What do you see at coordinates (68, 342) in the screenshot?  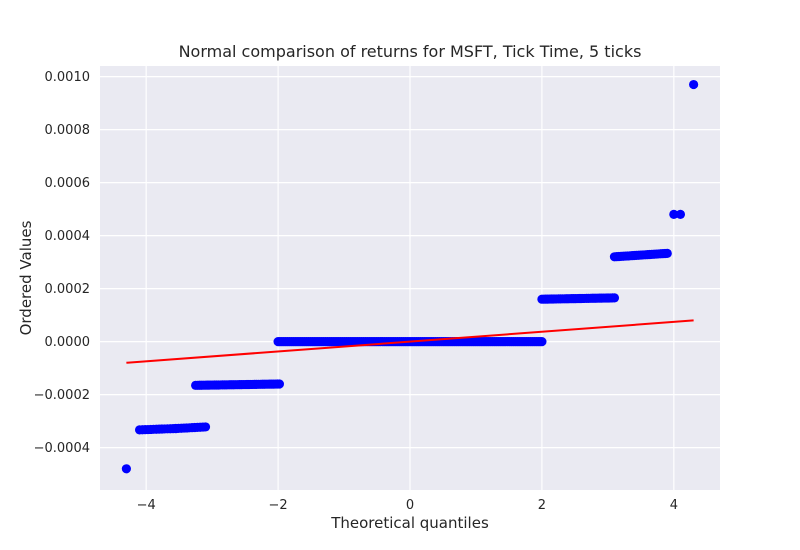 I see `y-tick-label: 0.0000` at bounding box center [68, 342].